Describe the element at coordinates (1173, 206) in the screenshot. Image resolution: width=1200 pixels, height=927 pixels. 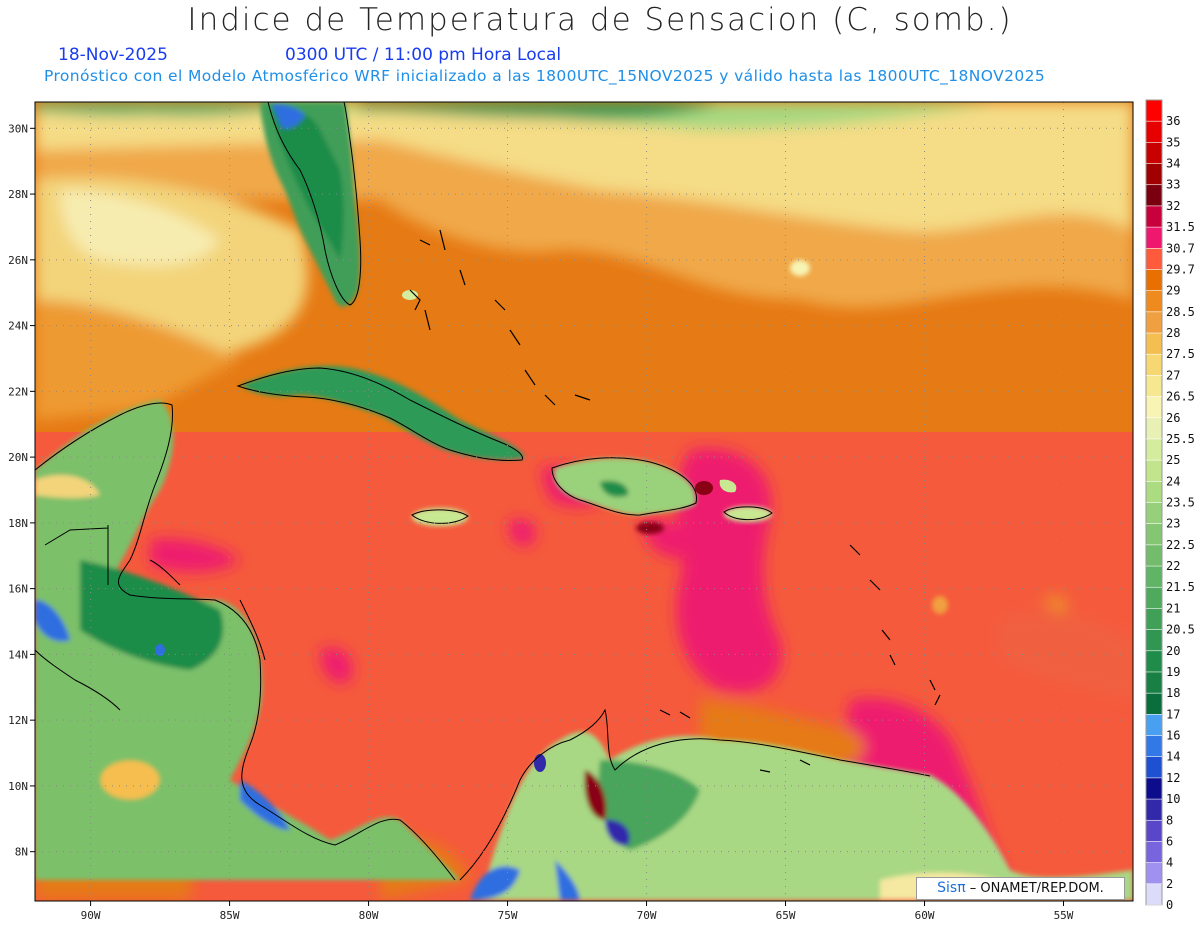
I see `colorbar-label: 32` at that location.